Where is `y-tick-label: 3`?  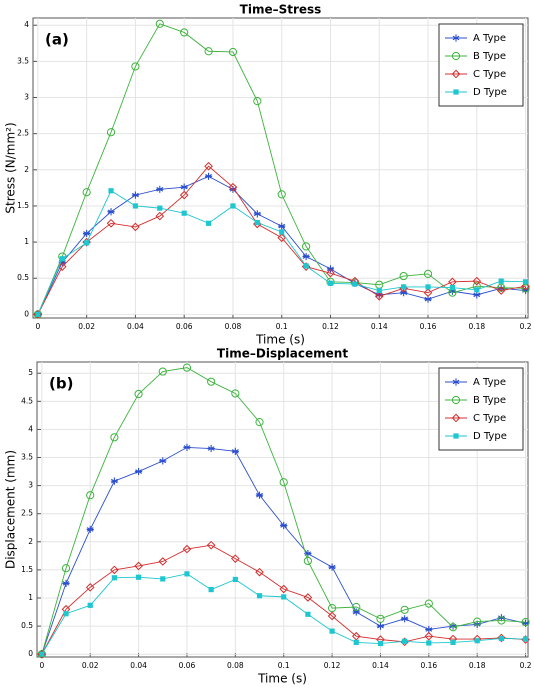 y-tick-label: 3 is located at coordinates (26, 97).